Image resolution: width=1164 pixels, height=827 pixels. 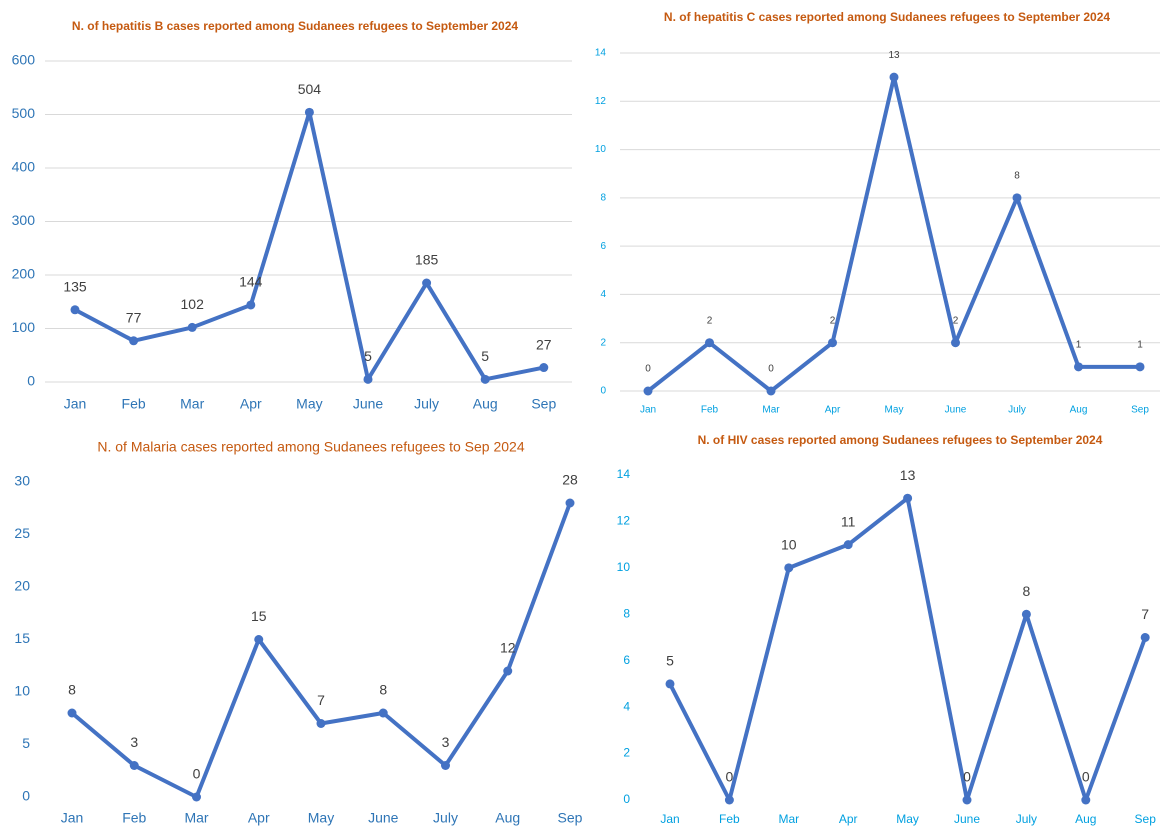 I want to click on data-label: 144, so click(x=251, y=282).